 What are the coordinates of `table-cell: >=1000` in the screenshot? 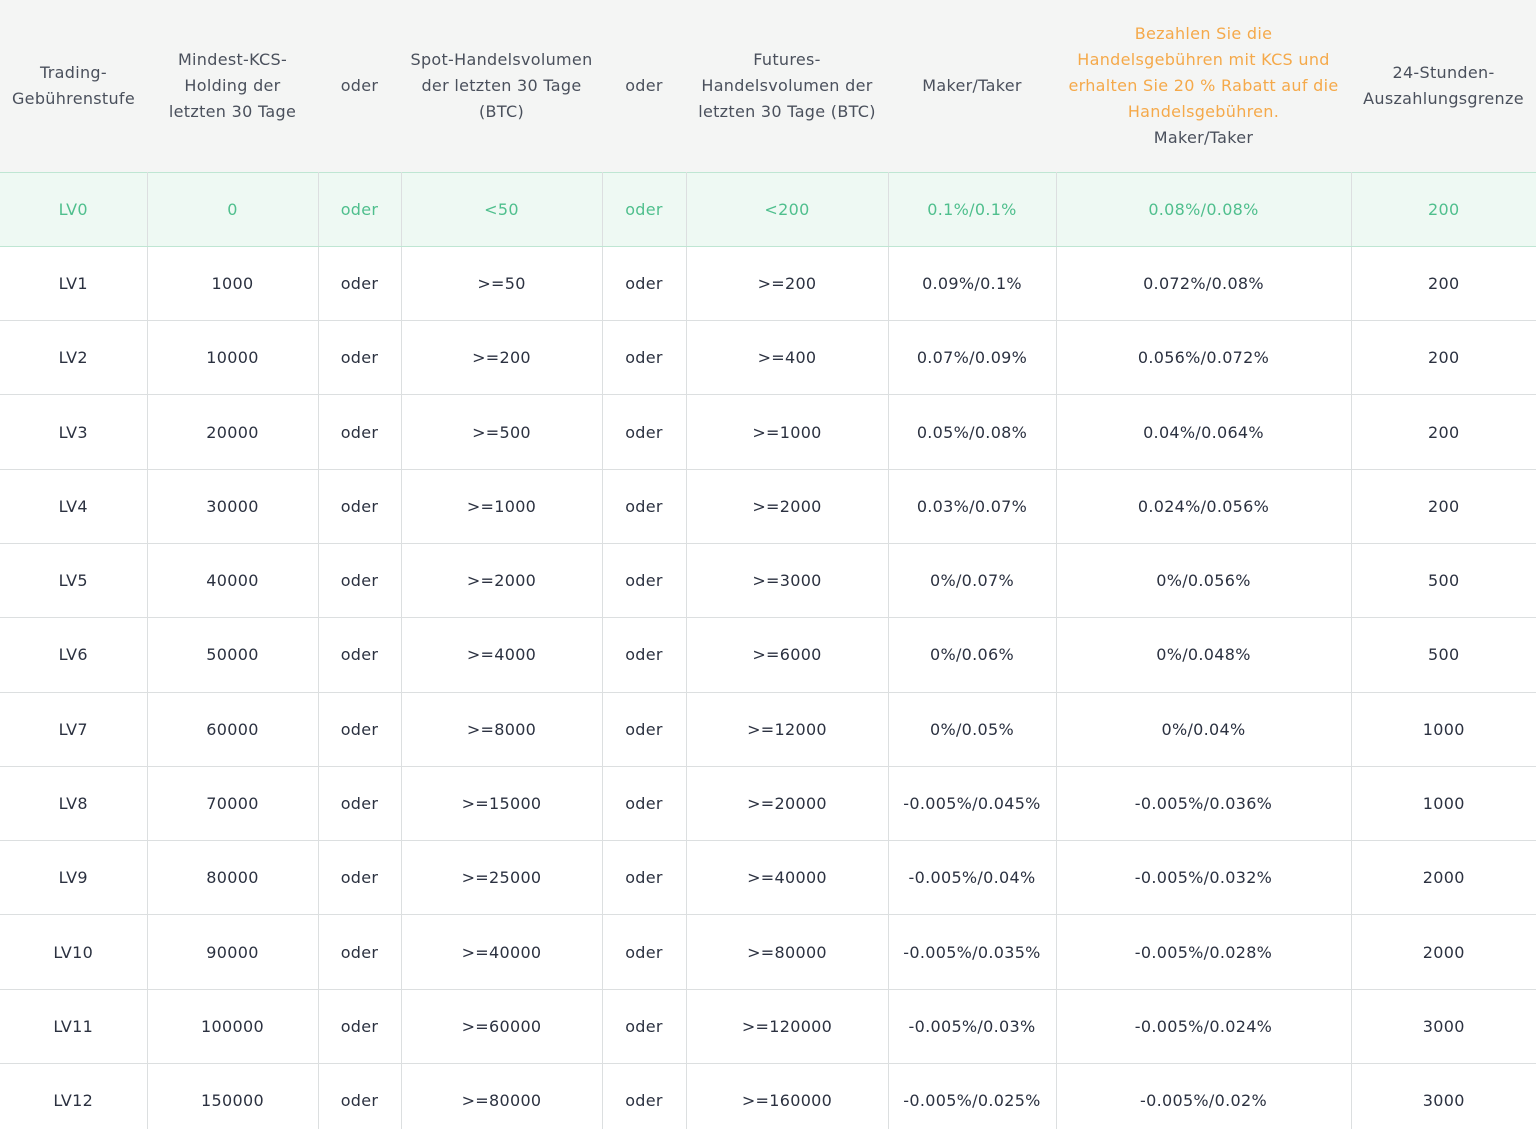 It's located at (787, 432).